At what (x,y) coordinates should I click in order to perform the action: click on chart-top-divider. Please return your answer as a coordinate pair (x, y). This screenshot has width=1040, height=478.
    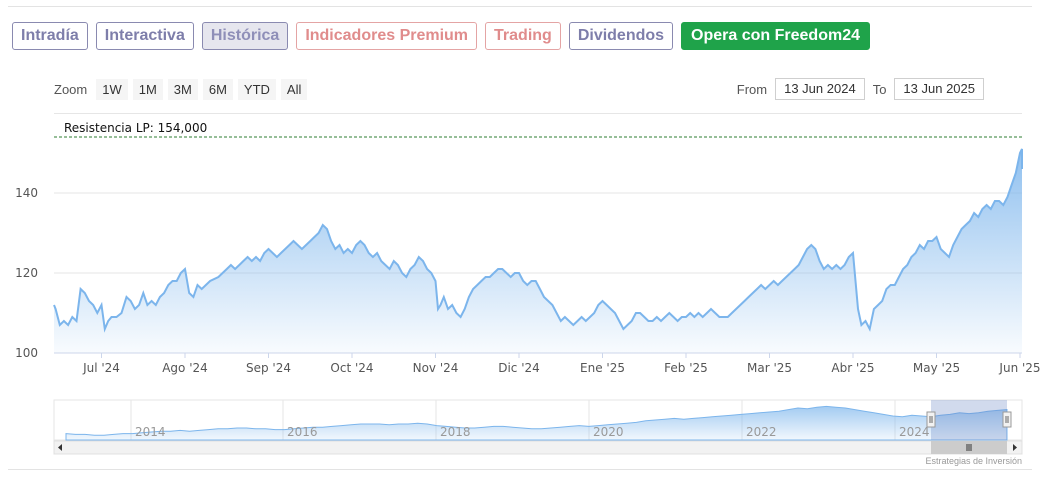
    Looking at the image, I should click on (538, 113).